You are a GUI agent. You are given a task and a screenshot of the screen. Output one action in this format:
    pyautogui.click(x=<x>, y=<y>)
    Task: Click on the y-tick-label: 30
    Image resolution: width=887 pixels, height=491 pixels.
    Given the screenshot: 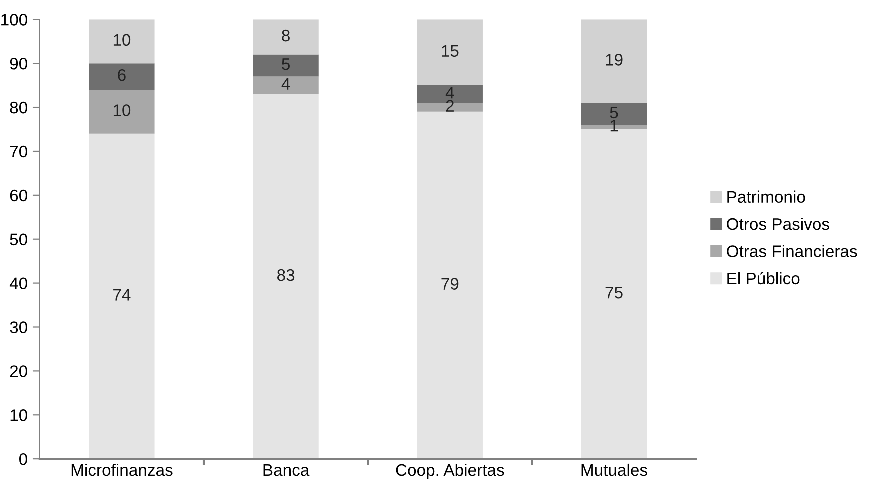 What is the action you would take?
    pyautogui.click(x=19, y=328)
    